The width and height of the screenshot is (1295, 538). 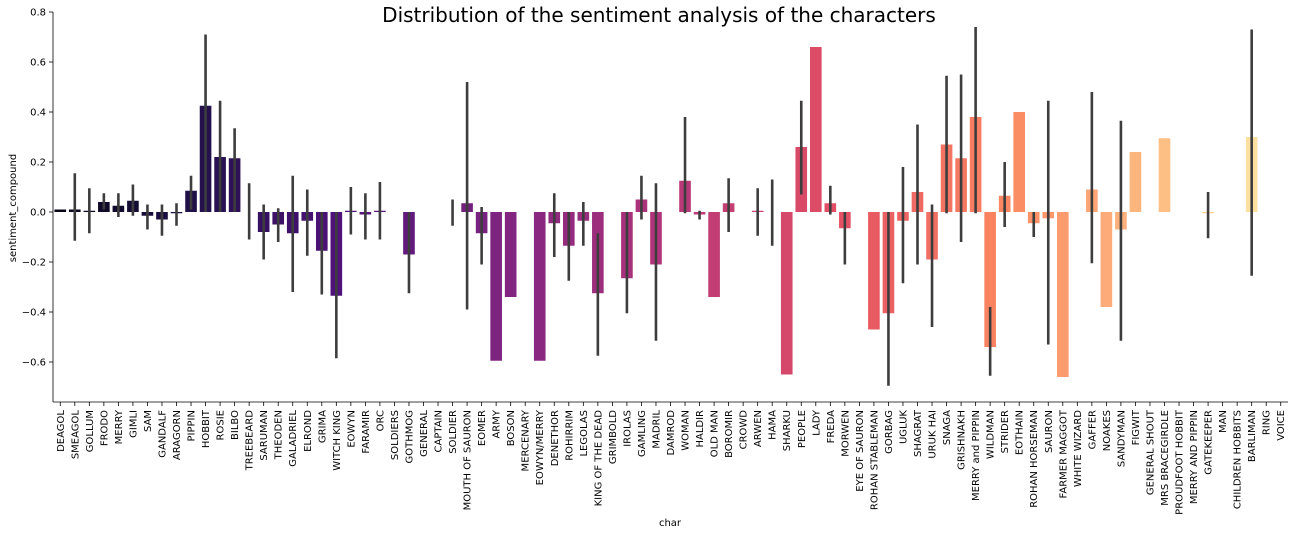 What do you see at coordinates (962, 440) in the screenshot?
I see `x-tick-label: GRISHNAKH` at bounding box center [962, 440].